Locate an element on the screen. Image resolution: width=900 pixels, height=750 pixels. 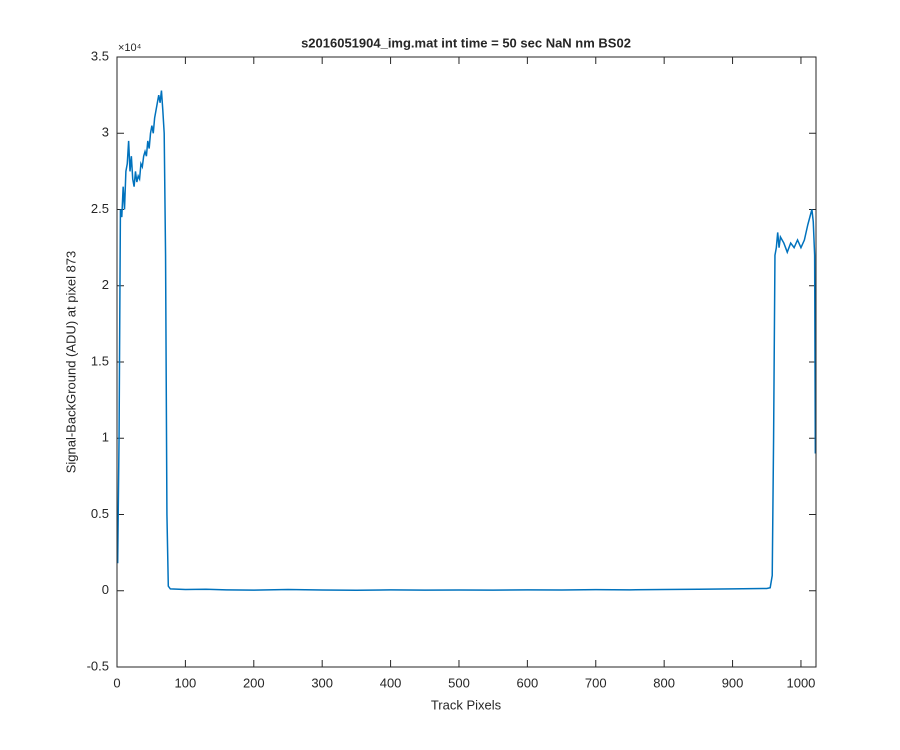
x-tick-label: 1000 is located at coordinates (800, 682).